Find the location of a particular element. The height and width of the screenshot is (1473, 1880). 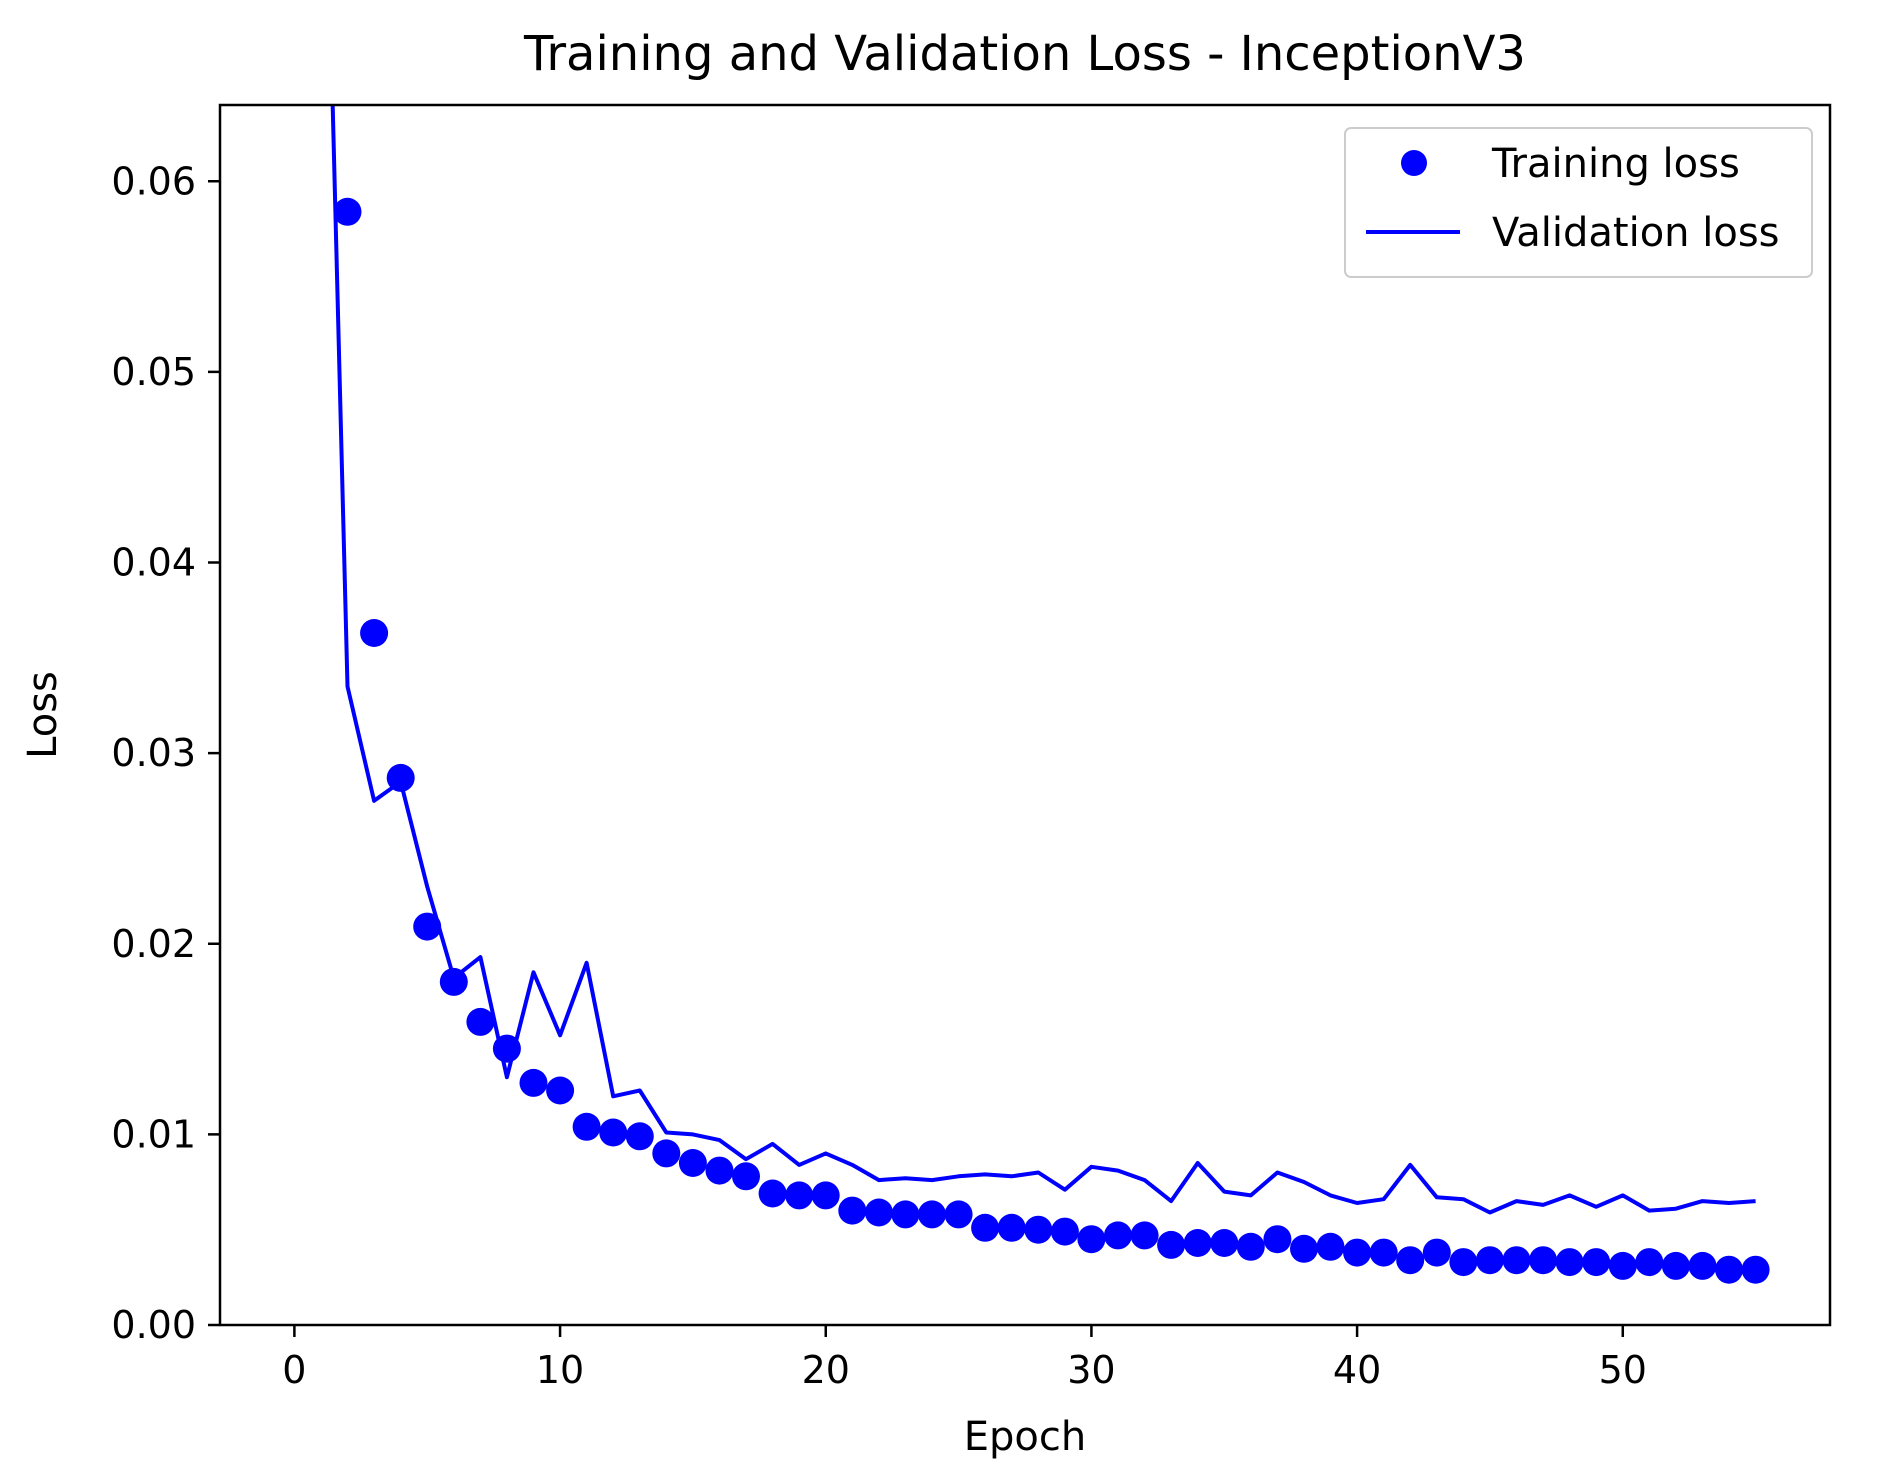

x-tick-label: 40 is located at coordinates (1357, 1370).